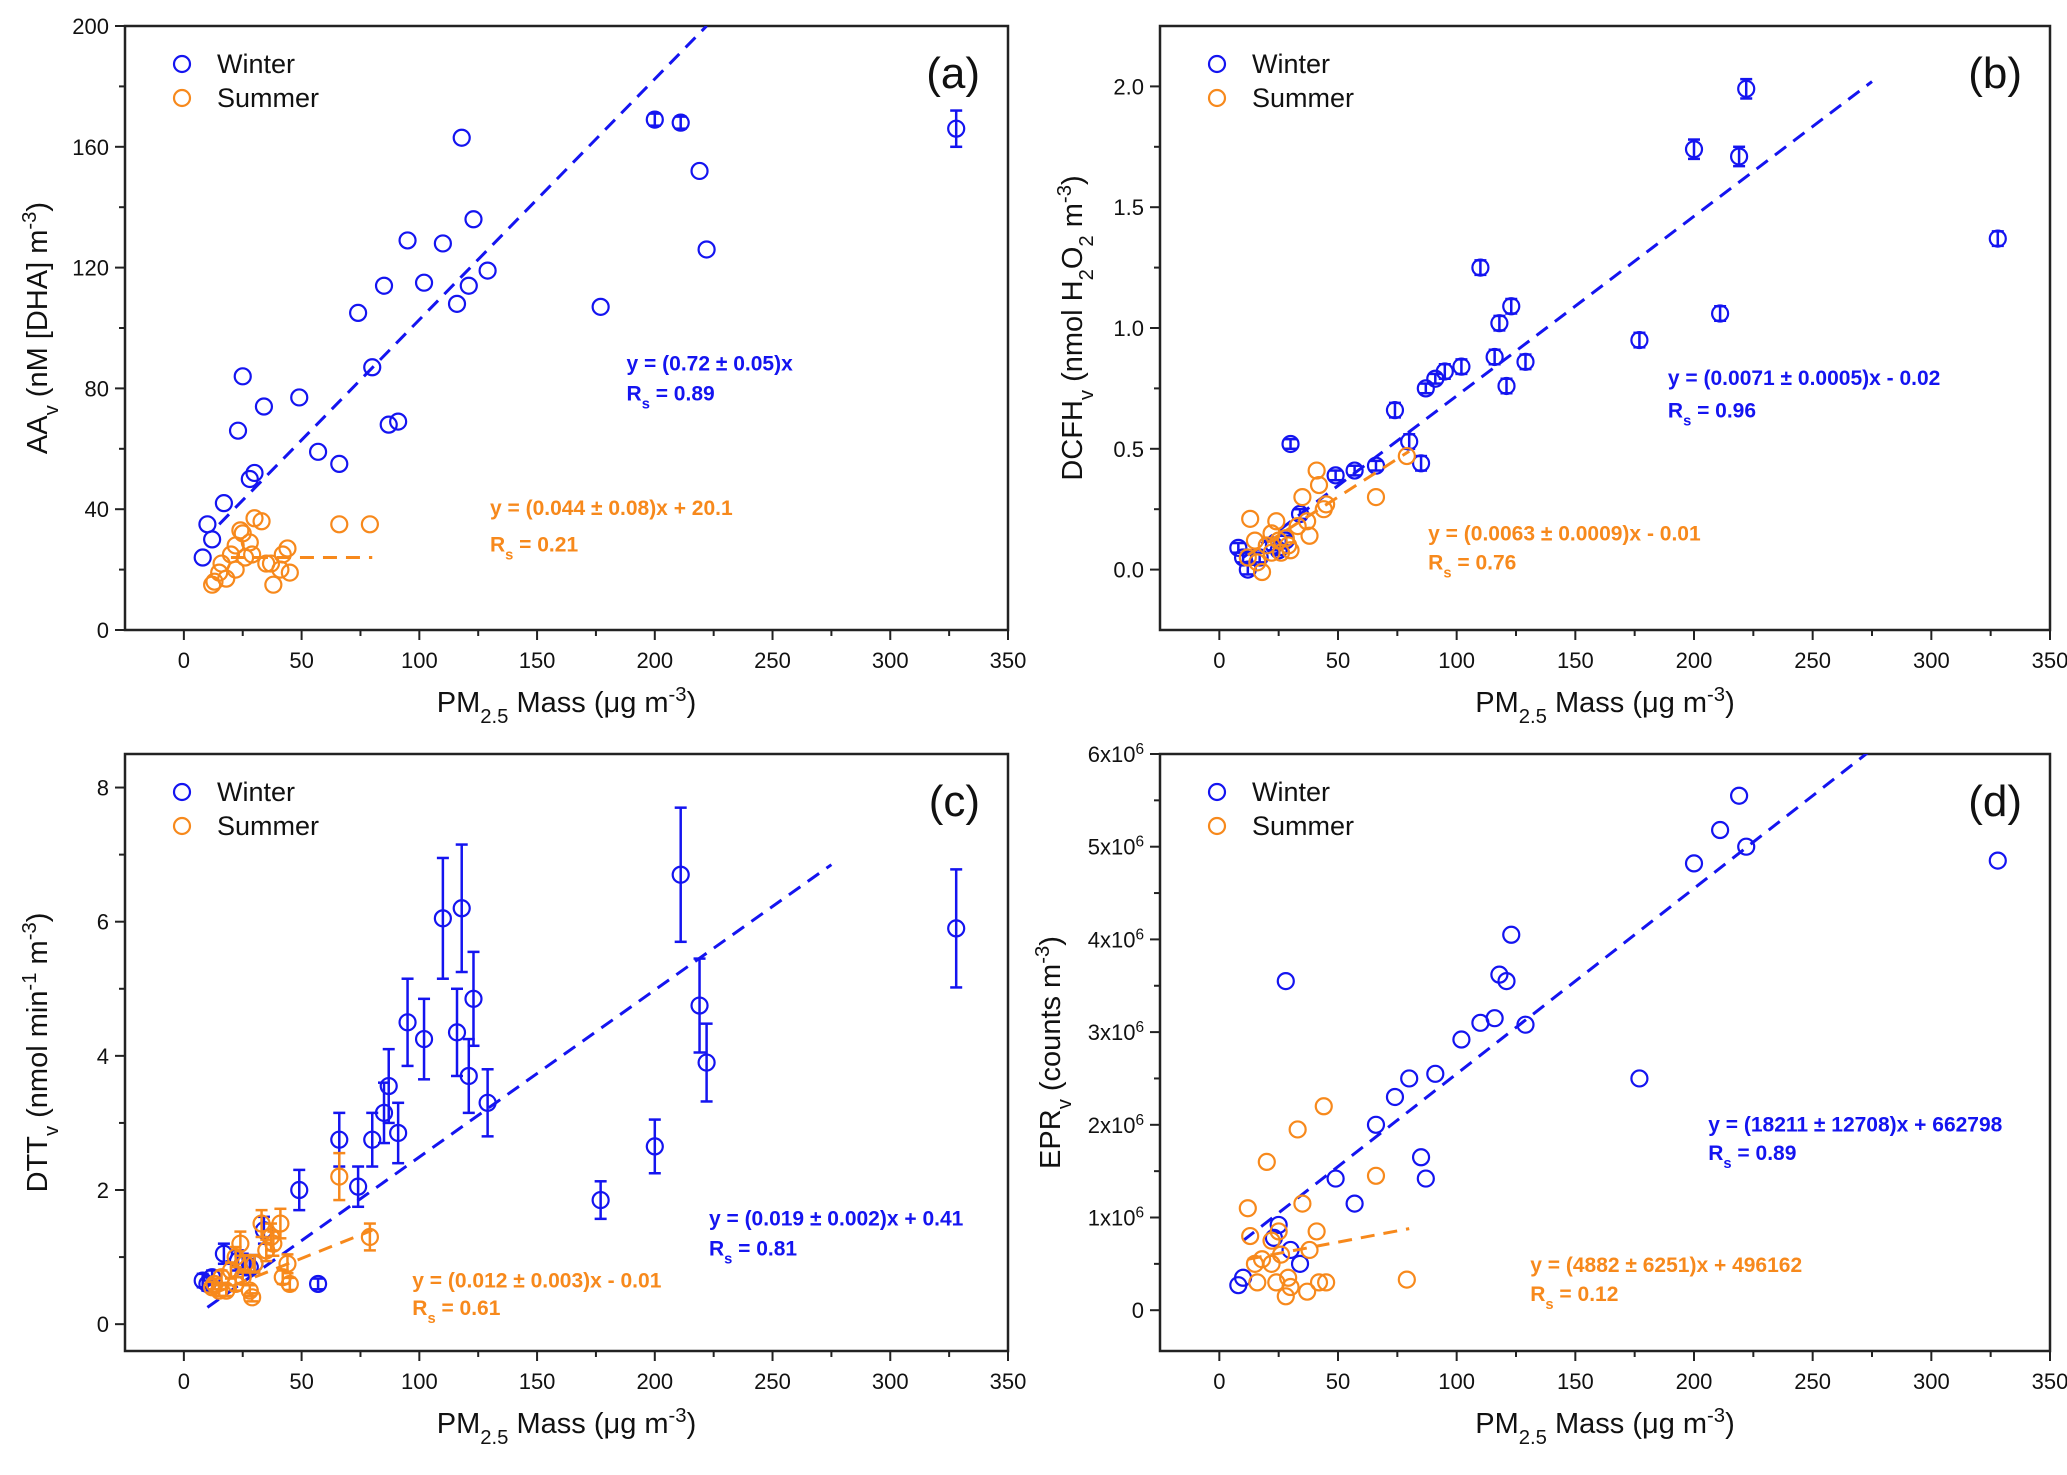 This screenshot has width=2067, height=1475. Describe the element at coordinates (1116, 939) in the screenshot. I see `y-tick-label: 4x10⁶` at that location.